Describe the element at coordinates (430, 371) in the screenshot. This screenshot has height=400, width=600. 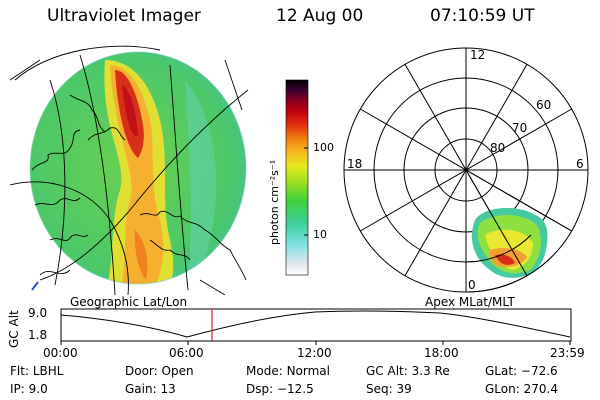
I see `gcalt-value: 3.3 Re` at that location.